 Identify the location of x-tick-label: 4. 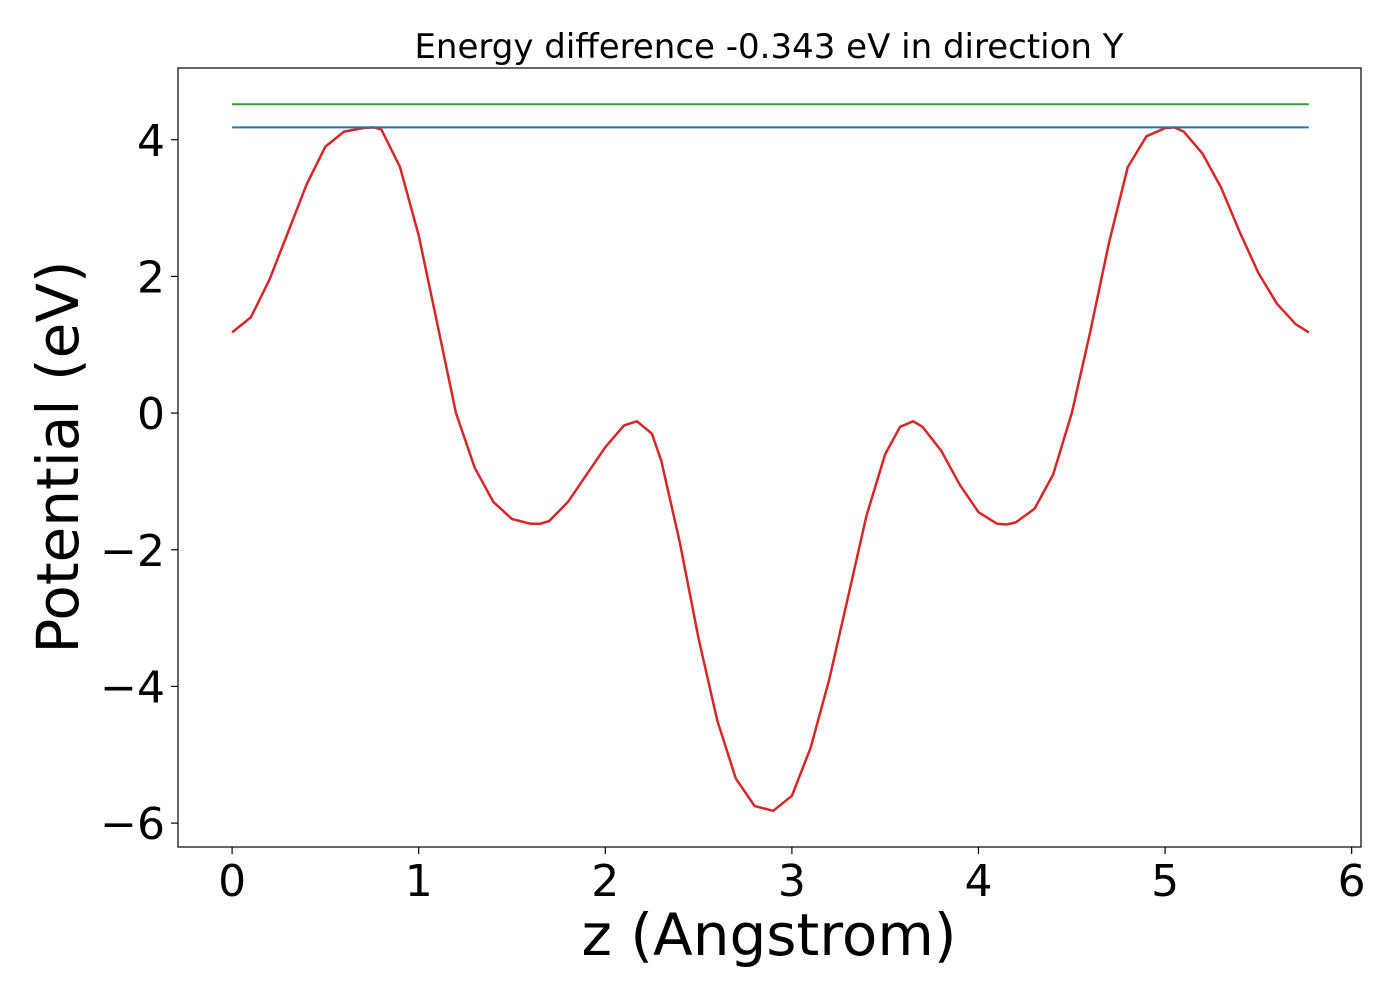
(978, 881).